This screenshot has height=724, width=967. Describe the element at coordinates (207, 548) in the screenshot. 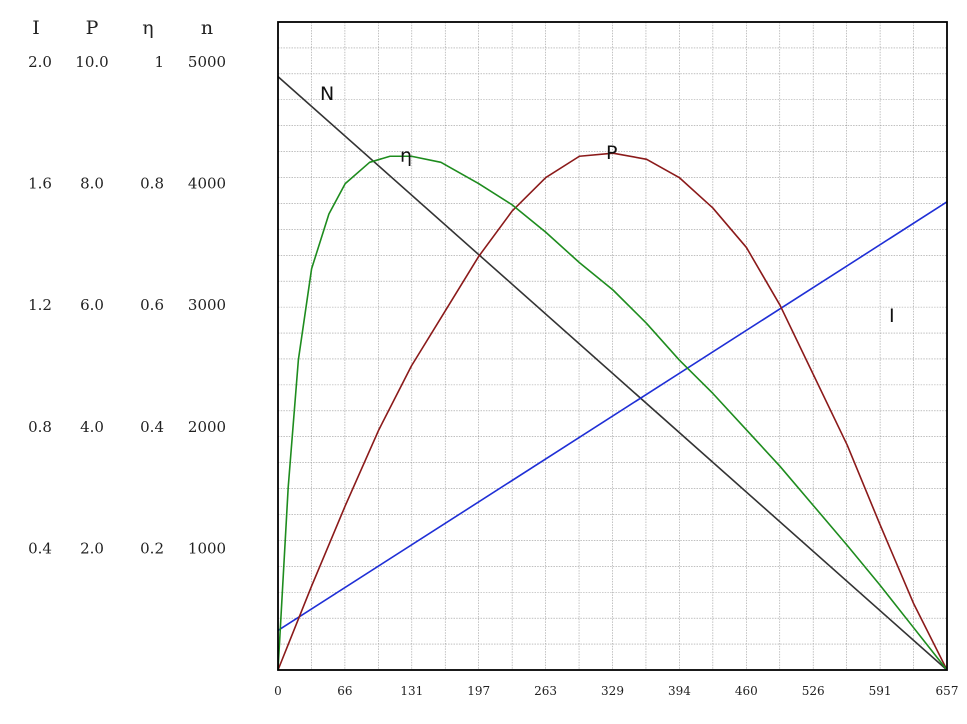

I see `y-tick-label-n: 1000` at that location.